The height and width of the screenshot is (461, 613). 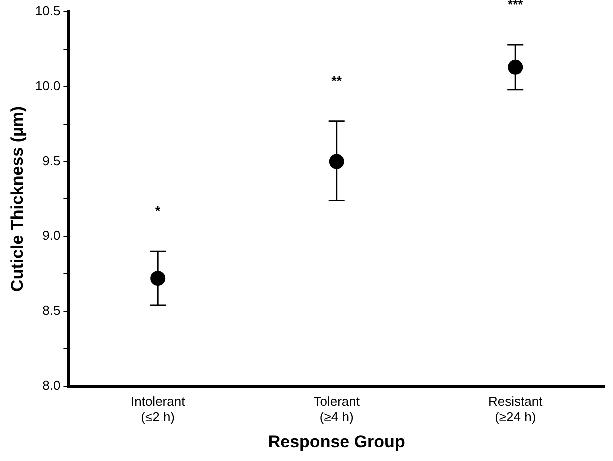 I want to click on annotation: **, so click(x=337, y=80).